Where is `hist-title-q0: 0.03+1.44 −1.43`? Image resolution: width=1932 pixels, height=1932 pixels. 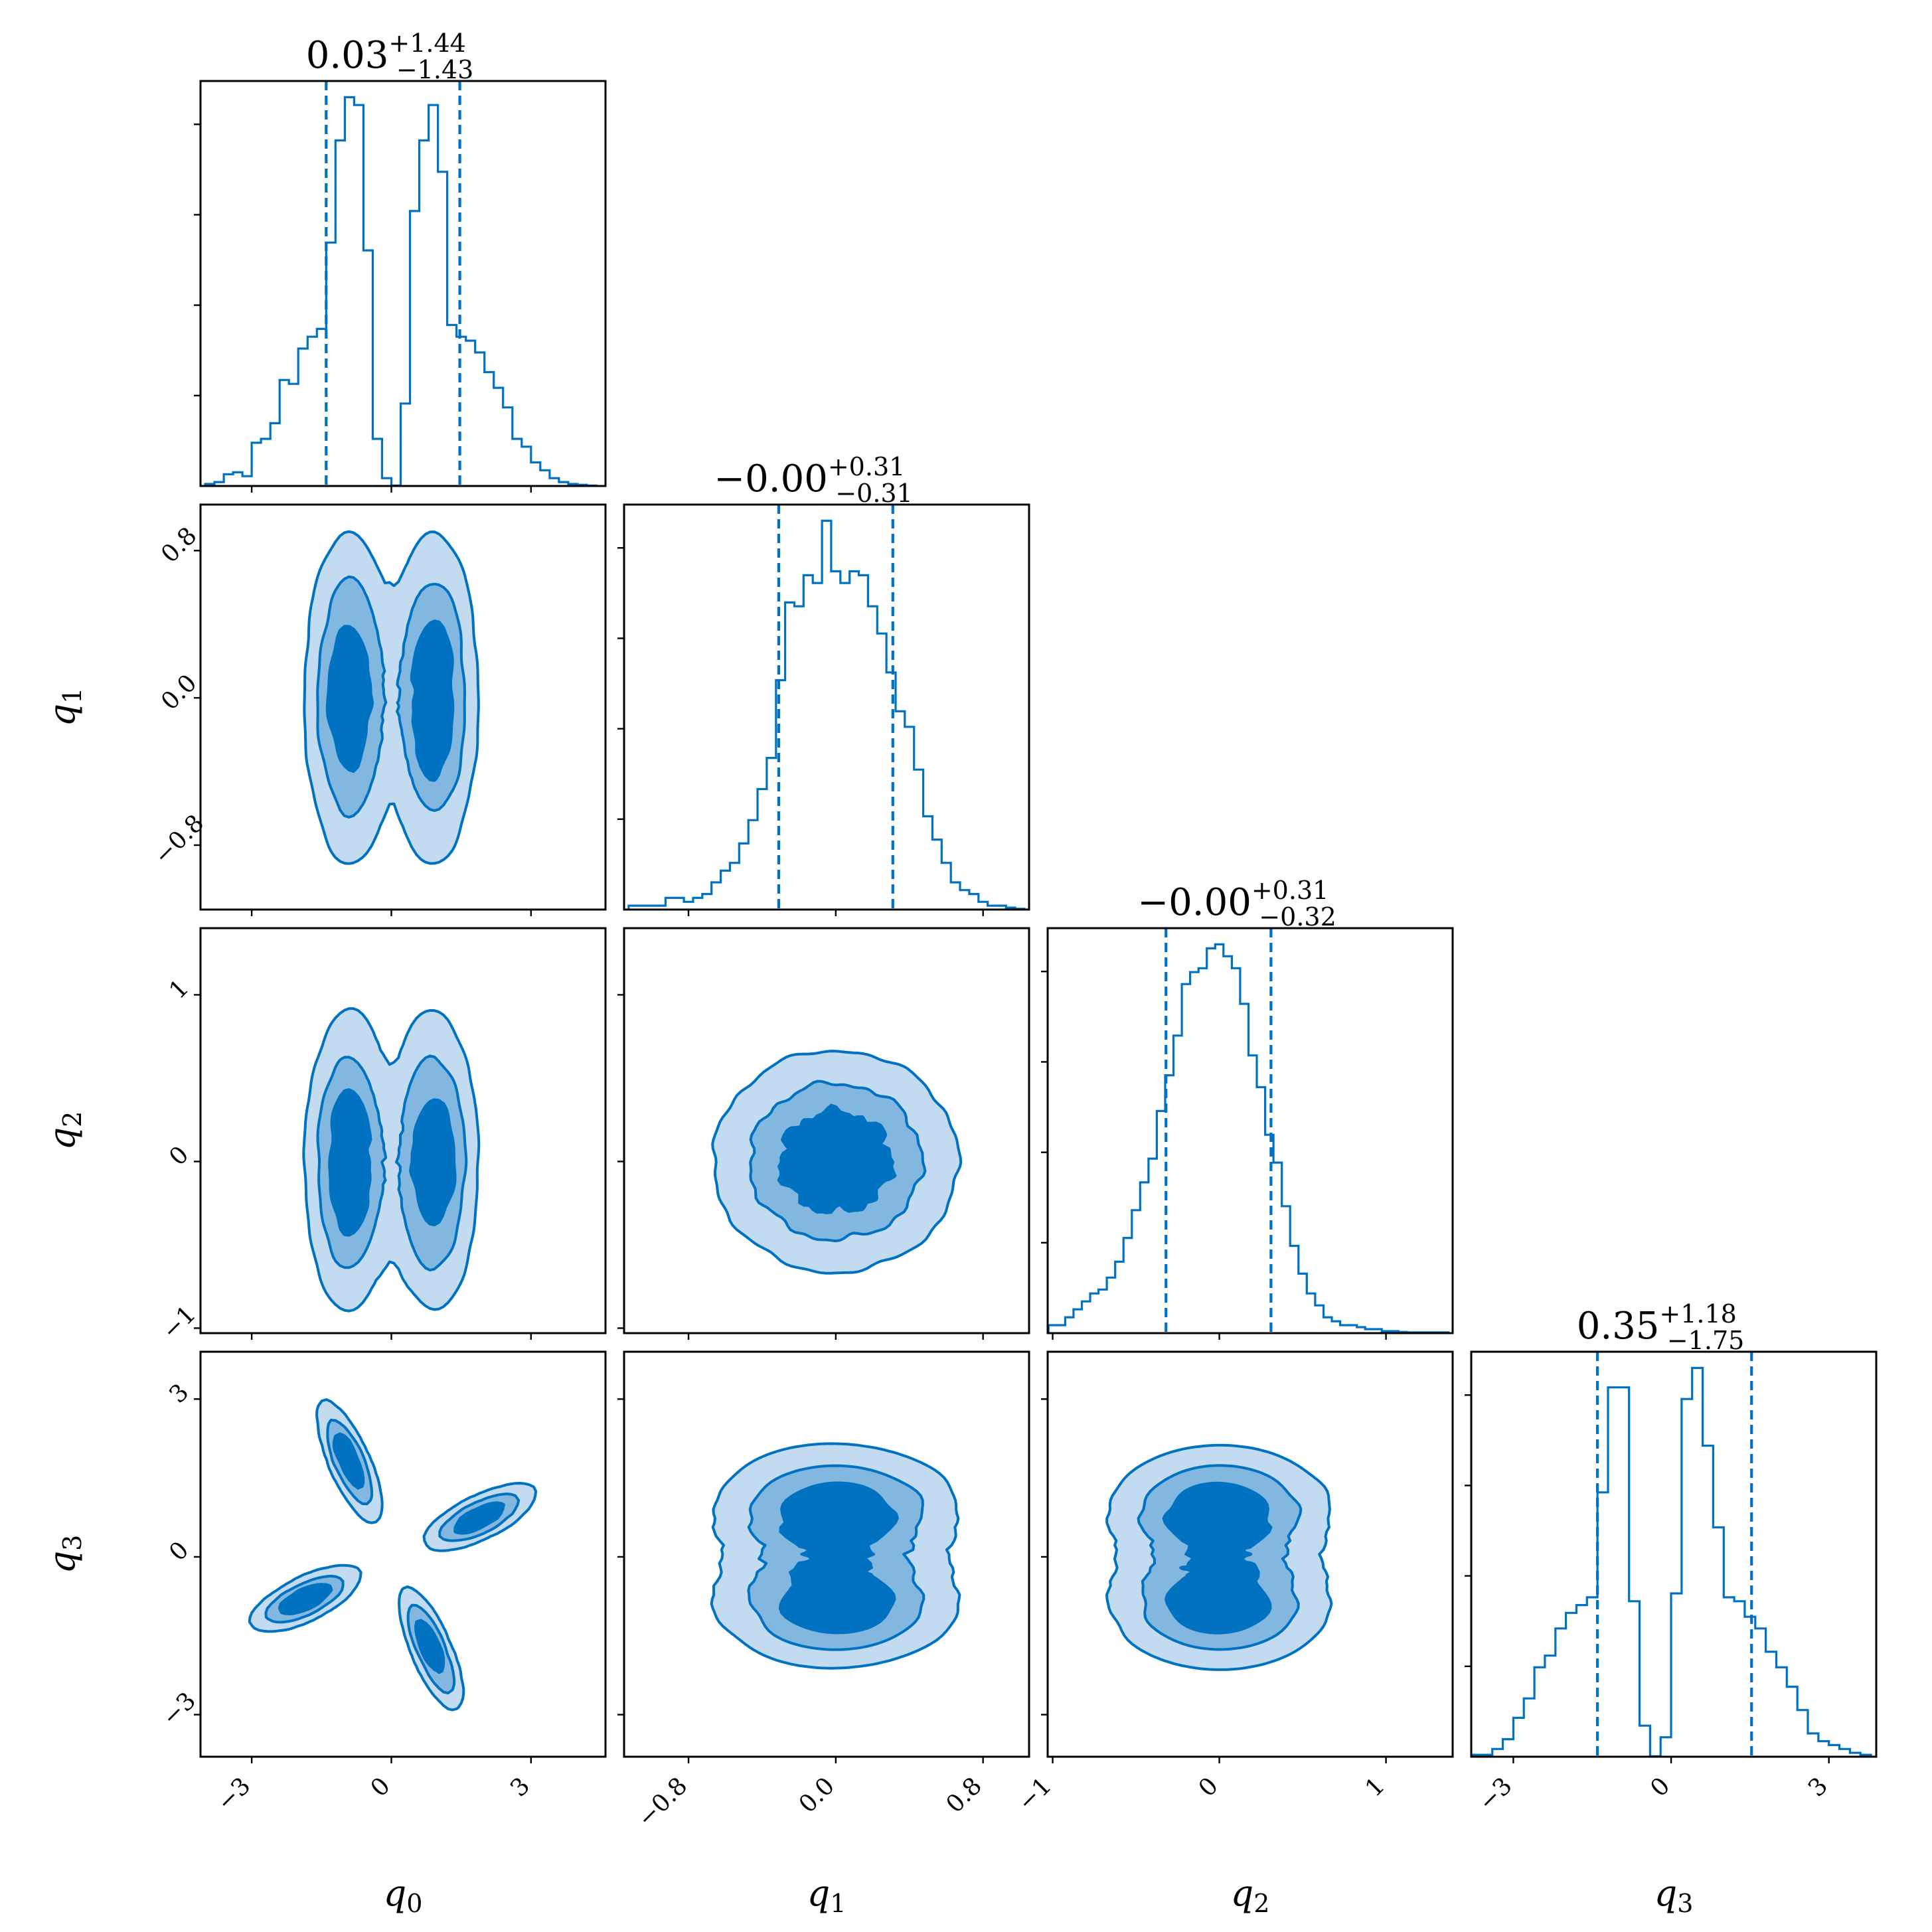 hist-title-q0: 0.03+1.44 −1.43 is located at coordinates (390, 56).